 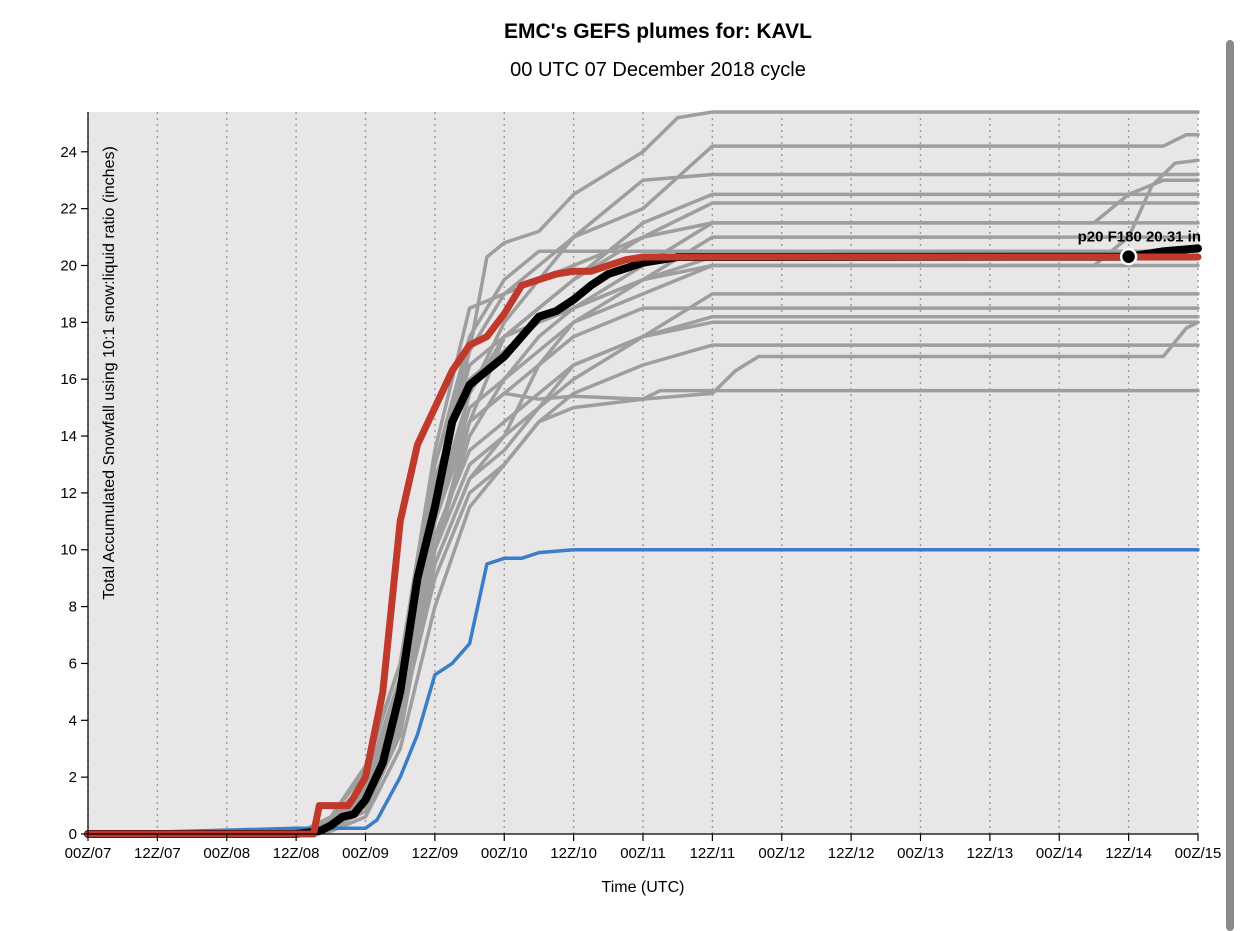 What do you see at coordinates (73, 834) in the screenshot?
I see `y-tick-label: 0` at bounding box center [73, 834].